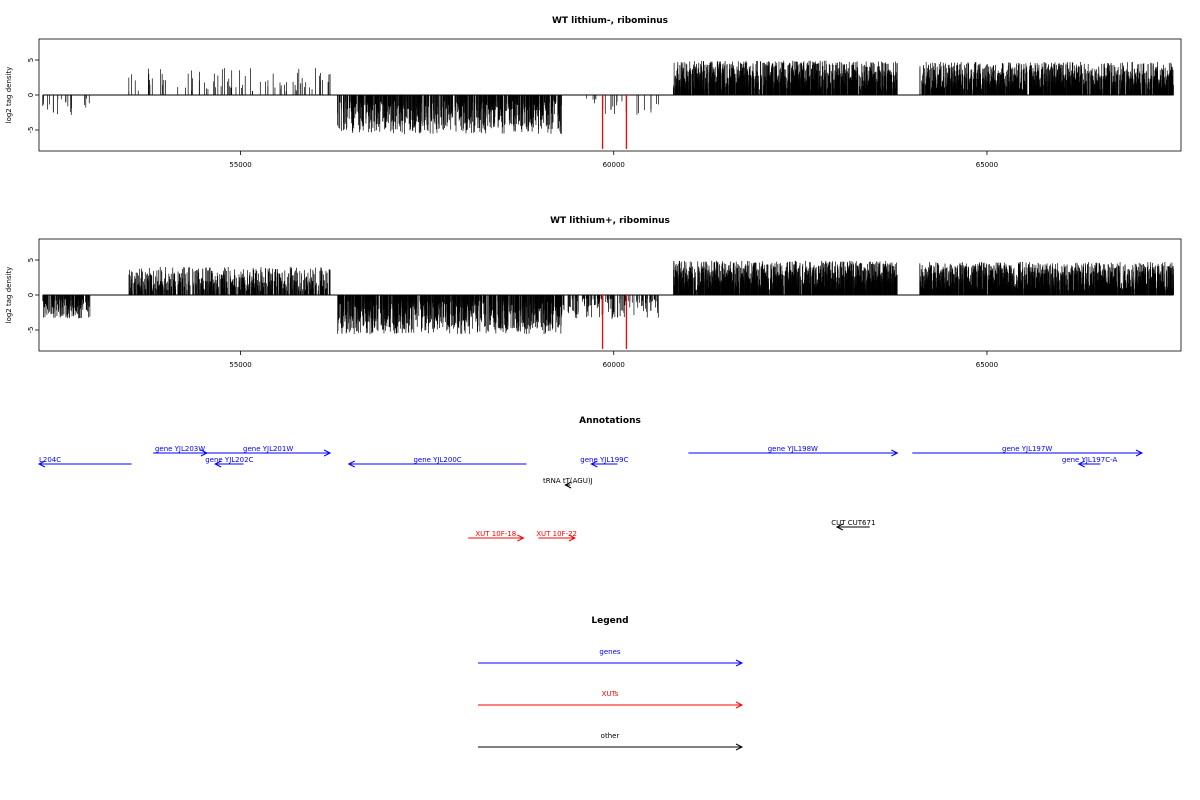  What do you see at coordinates (987, 165) in the screenshot?
I see `x-tick-label: 65000` at bounding box center [987, 165].